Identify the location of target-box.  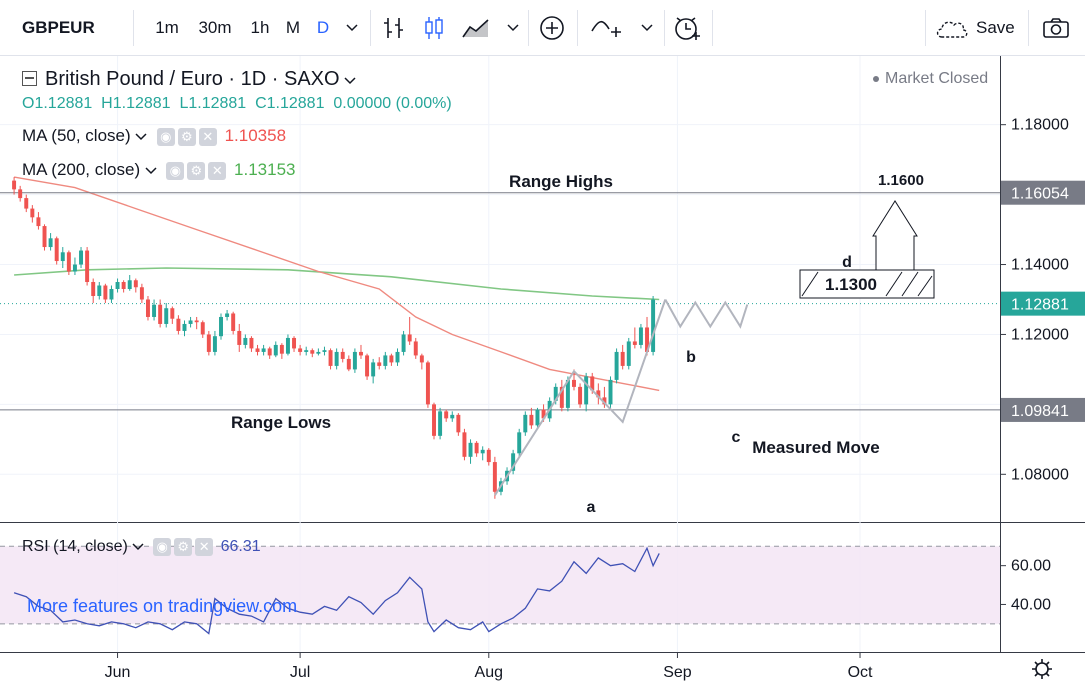
(867, 284).